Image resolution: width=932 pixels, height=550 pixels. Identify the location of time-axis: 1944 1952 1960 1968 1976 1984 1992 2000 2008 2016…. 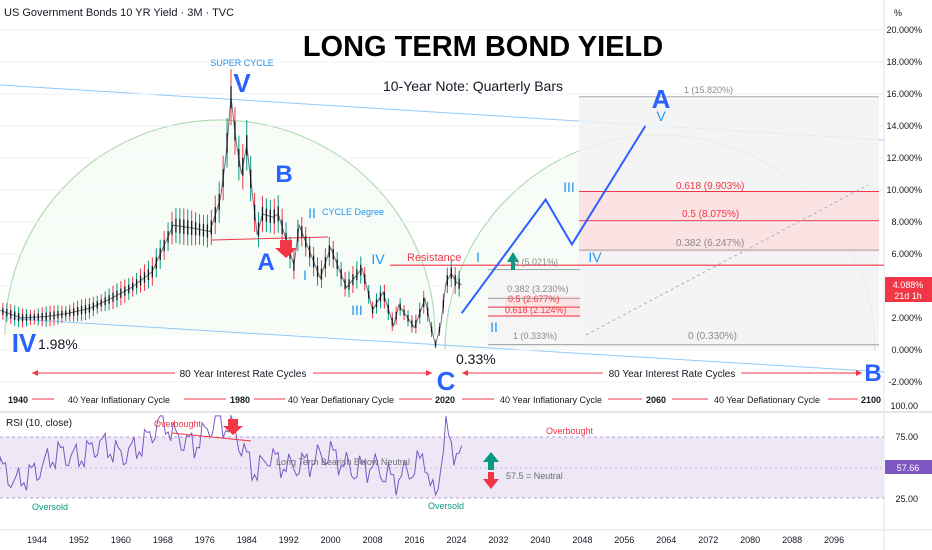
(435, 540).